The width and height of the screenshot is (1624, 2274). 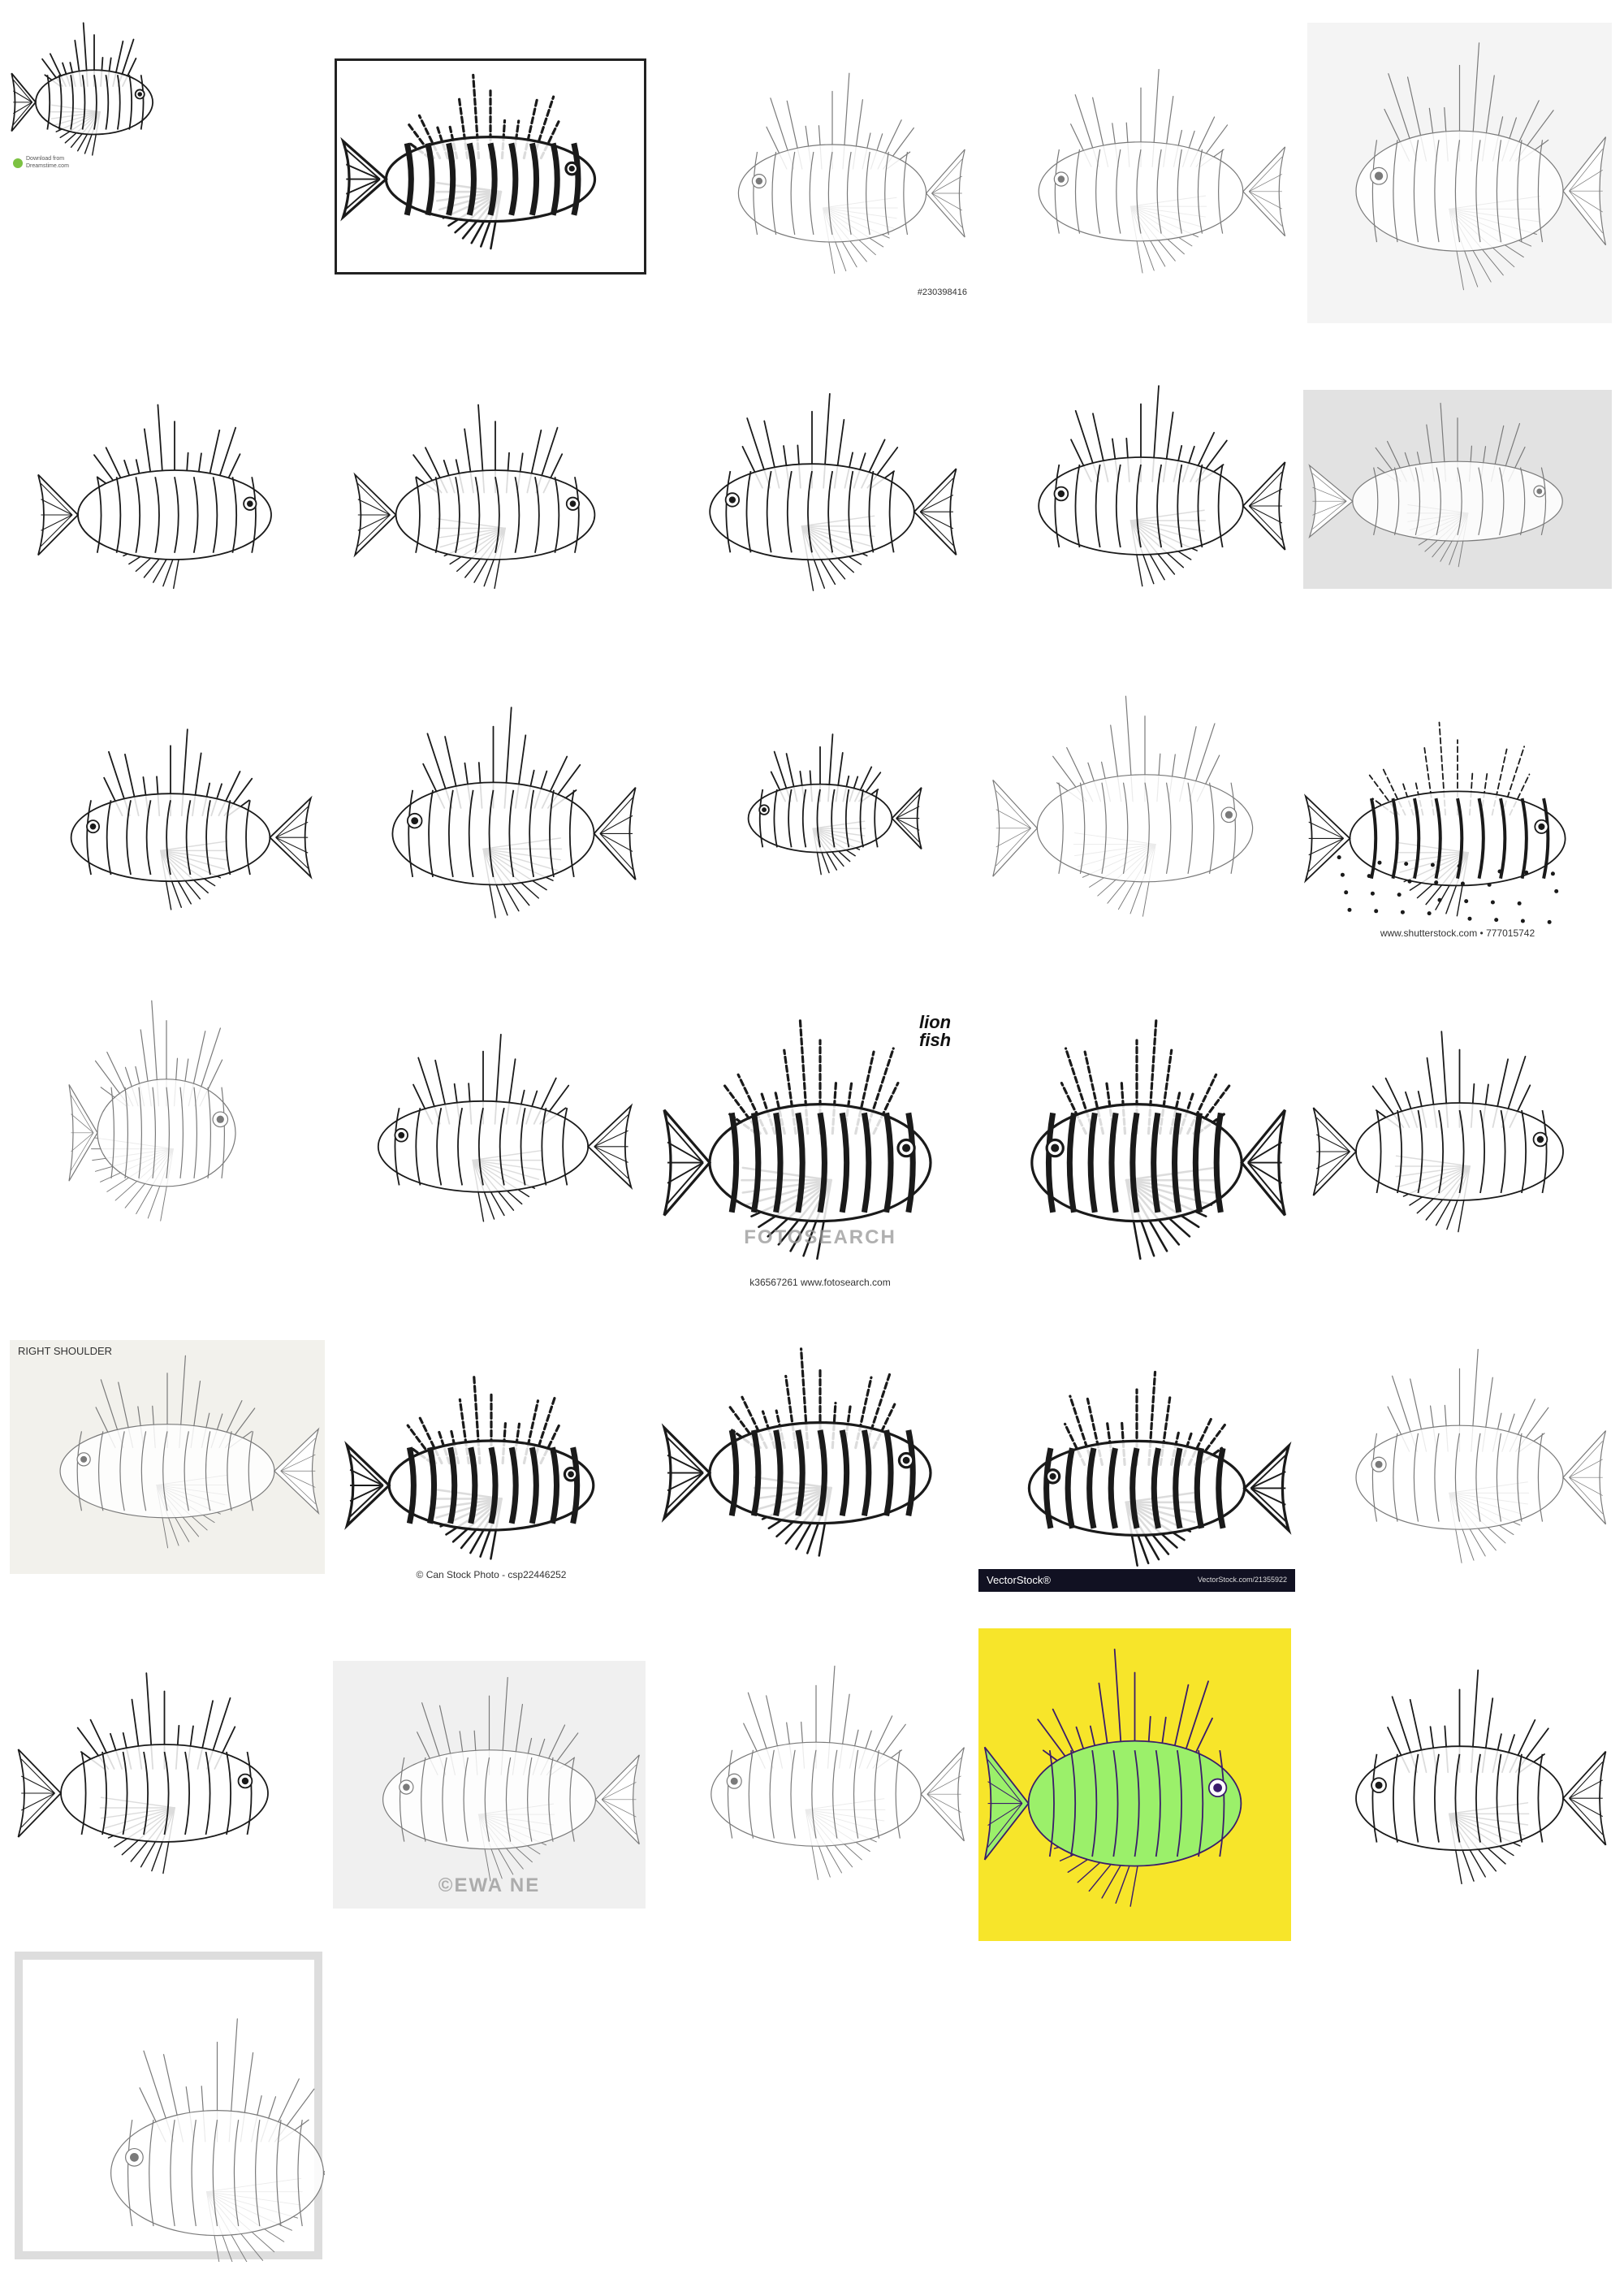 I want to click on grid-tile-r1c4, so click(x=1141, y=176).